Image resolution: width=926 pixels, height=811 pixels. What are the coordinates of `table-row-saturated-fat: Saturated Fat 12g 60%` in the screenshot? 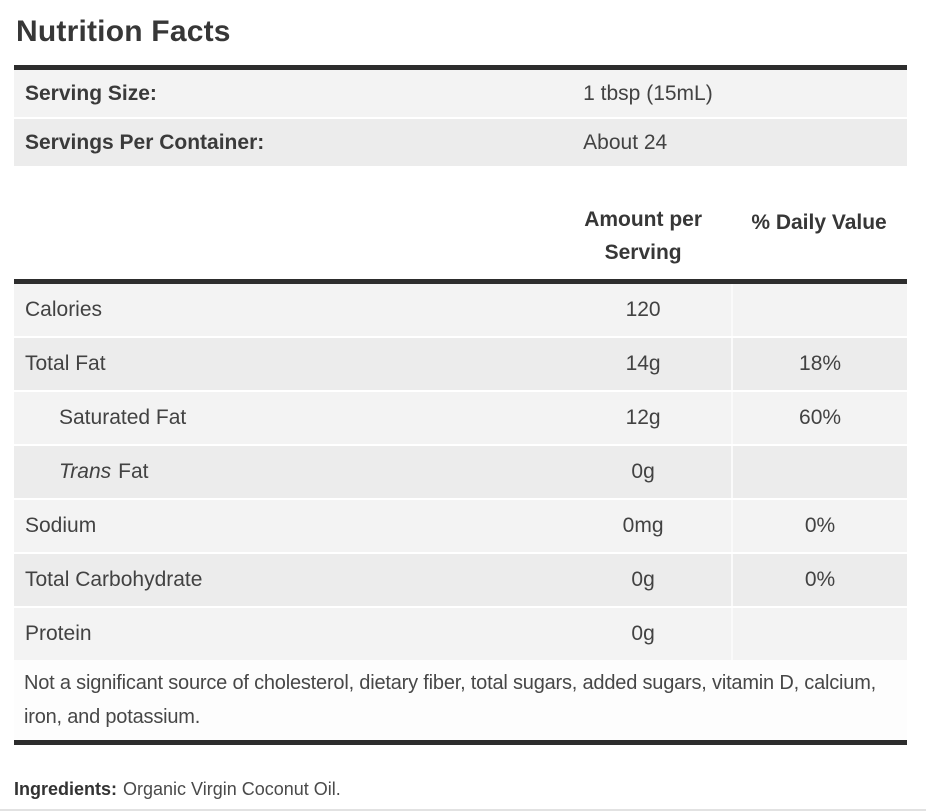 It's located at (460, 418).